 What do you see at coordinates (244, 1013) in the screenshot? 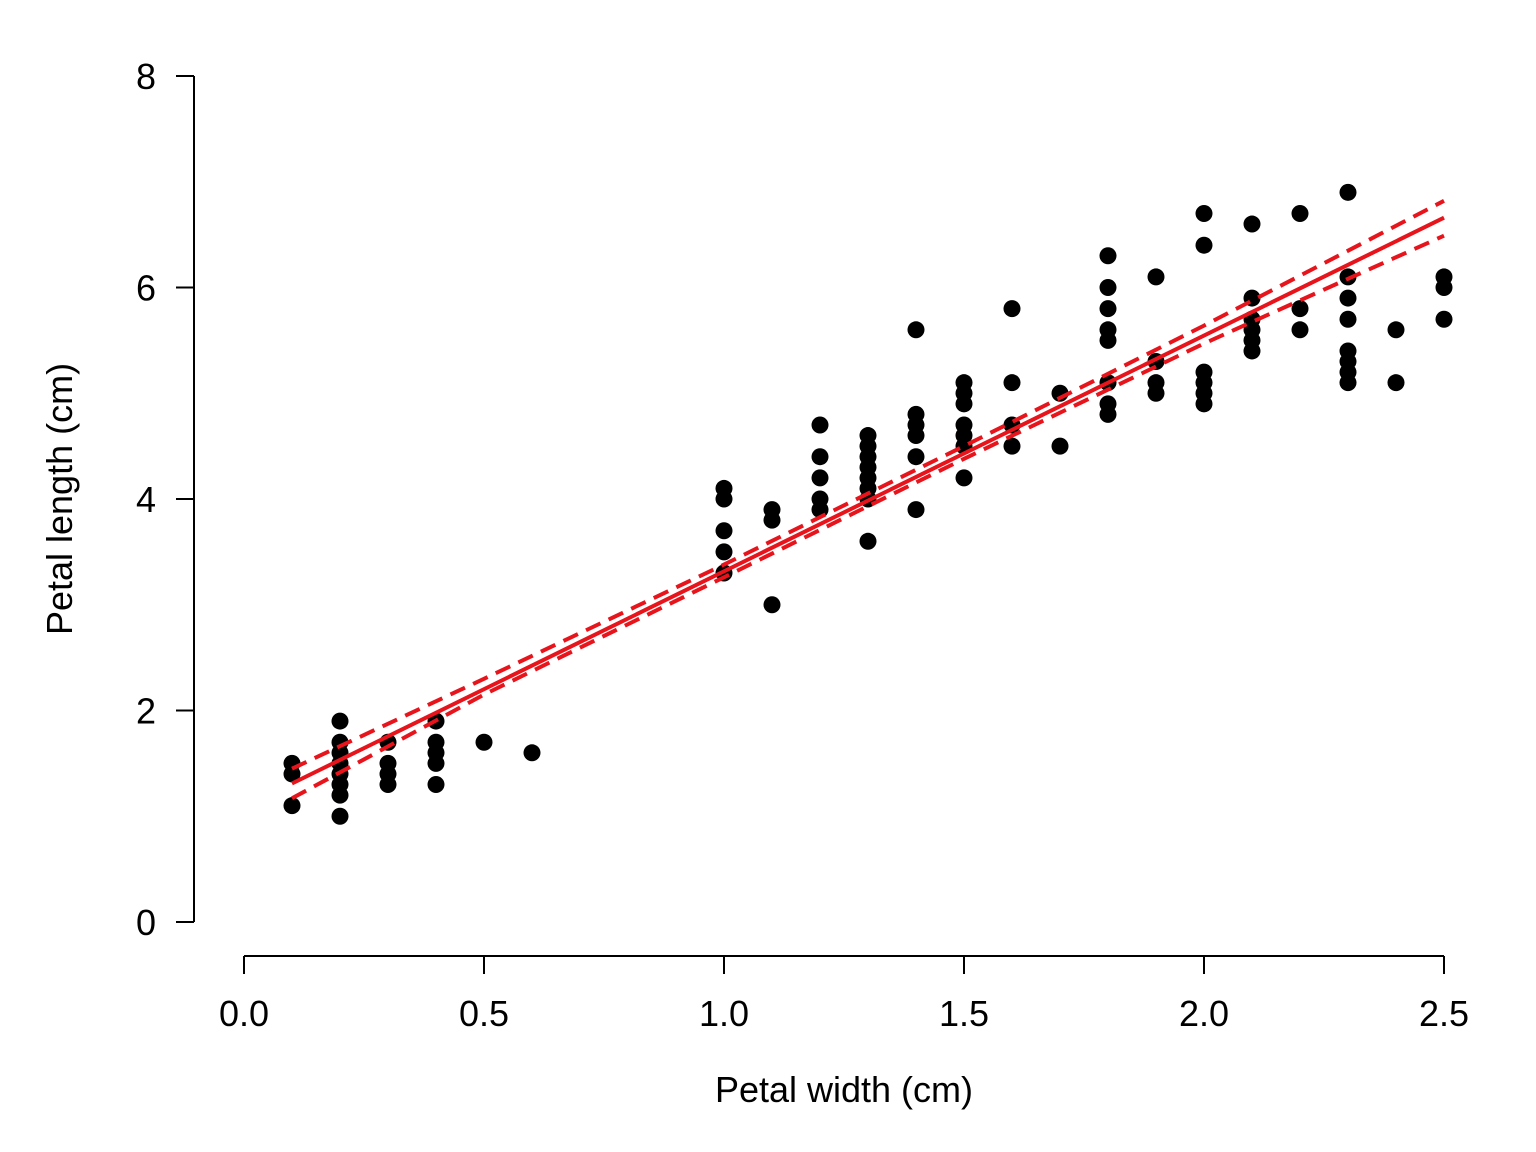
I see `x-tick-label: 0.0` at bounding box center [244, 1013].